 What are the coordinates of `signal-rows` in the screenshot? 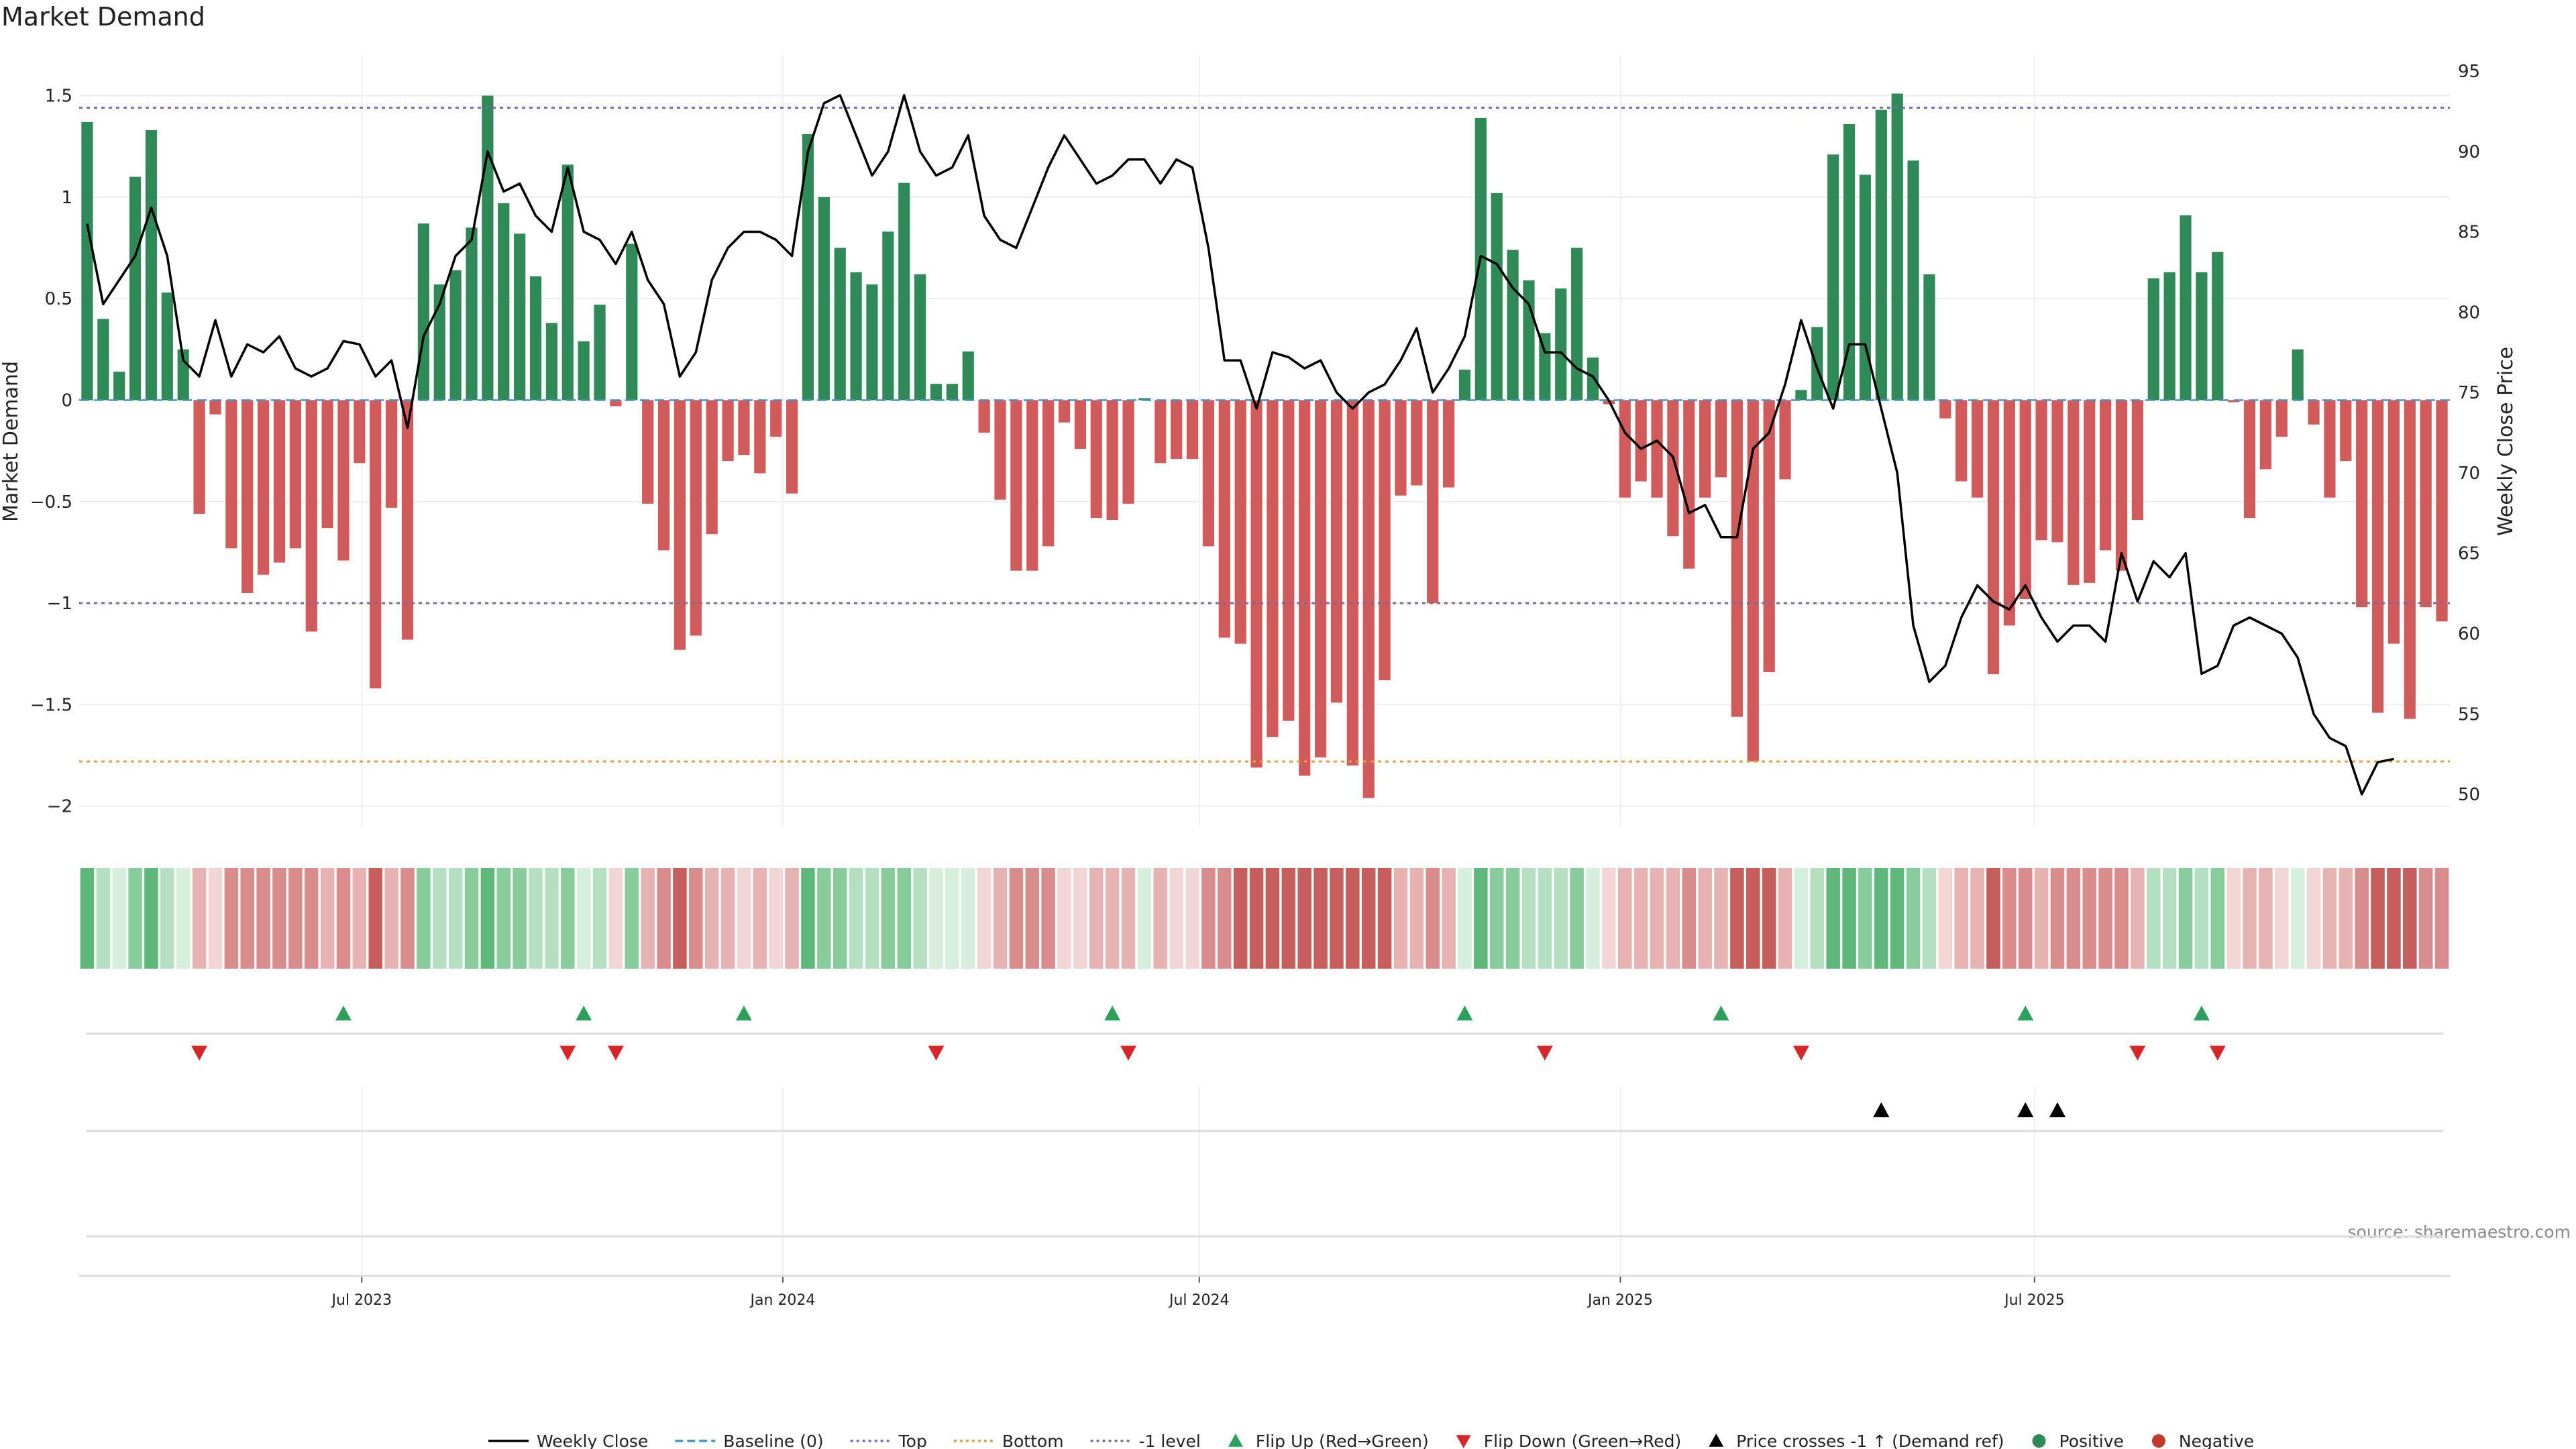 It's located at (1264, 1122).